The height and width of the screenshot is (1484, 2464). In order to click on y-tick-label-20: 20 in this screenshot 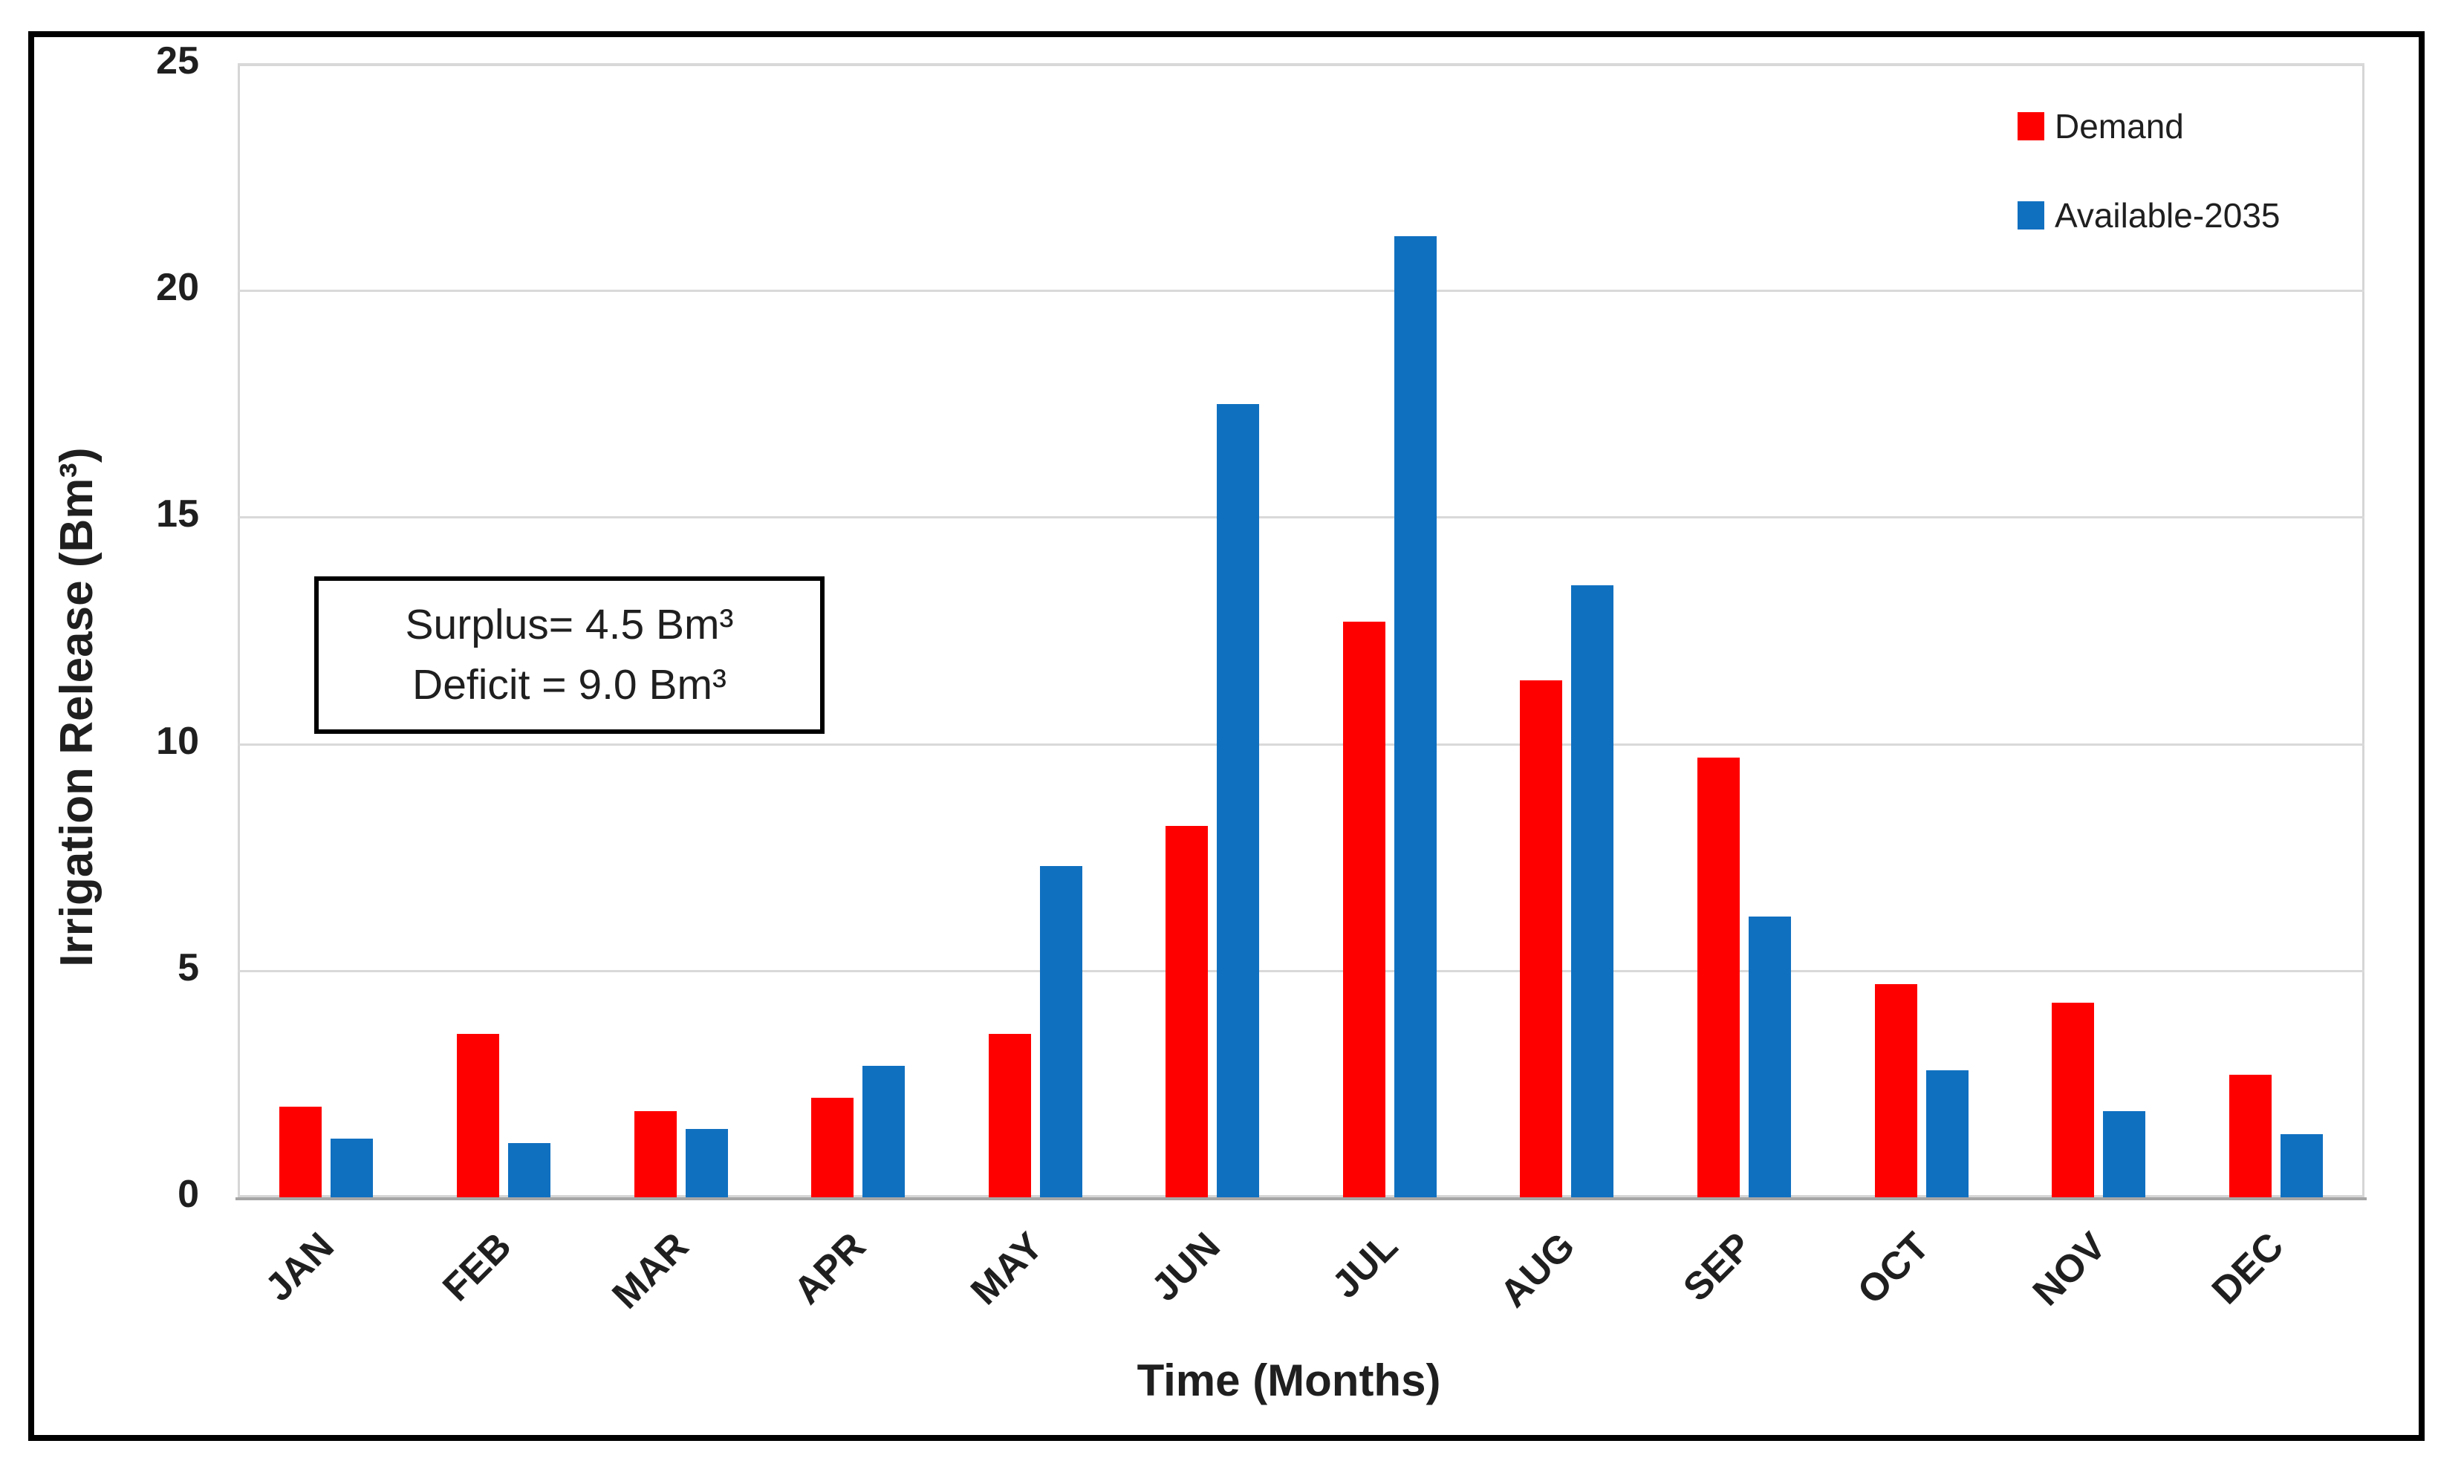, I will do `click(177, 288)`.